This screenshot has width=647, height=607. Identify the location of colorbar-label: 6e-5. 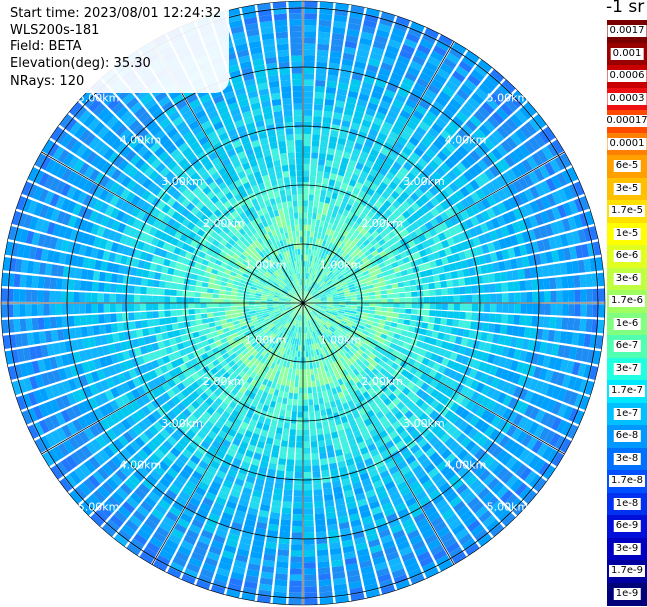
(627, 166).